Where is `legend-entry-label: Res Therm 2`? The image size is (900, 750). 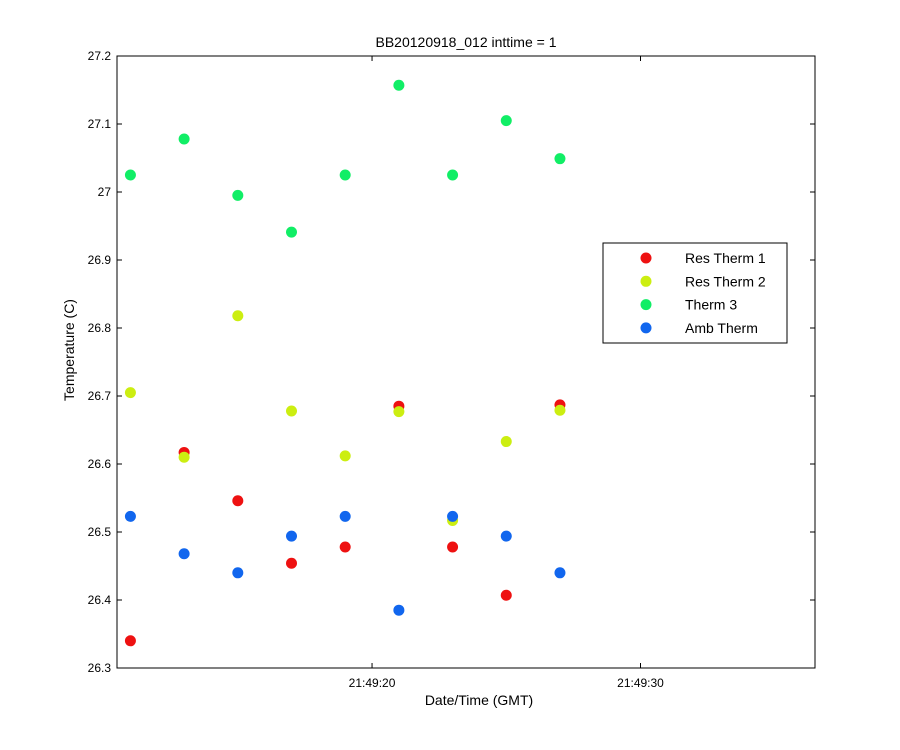
legend-entry-label: Res Therm 2 is located at coordinates (725, 281).